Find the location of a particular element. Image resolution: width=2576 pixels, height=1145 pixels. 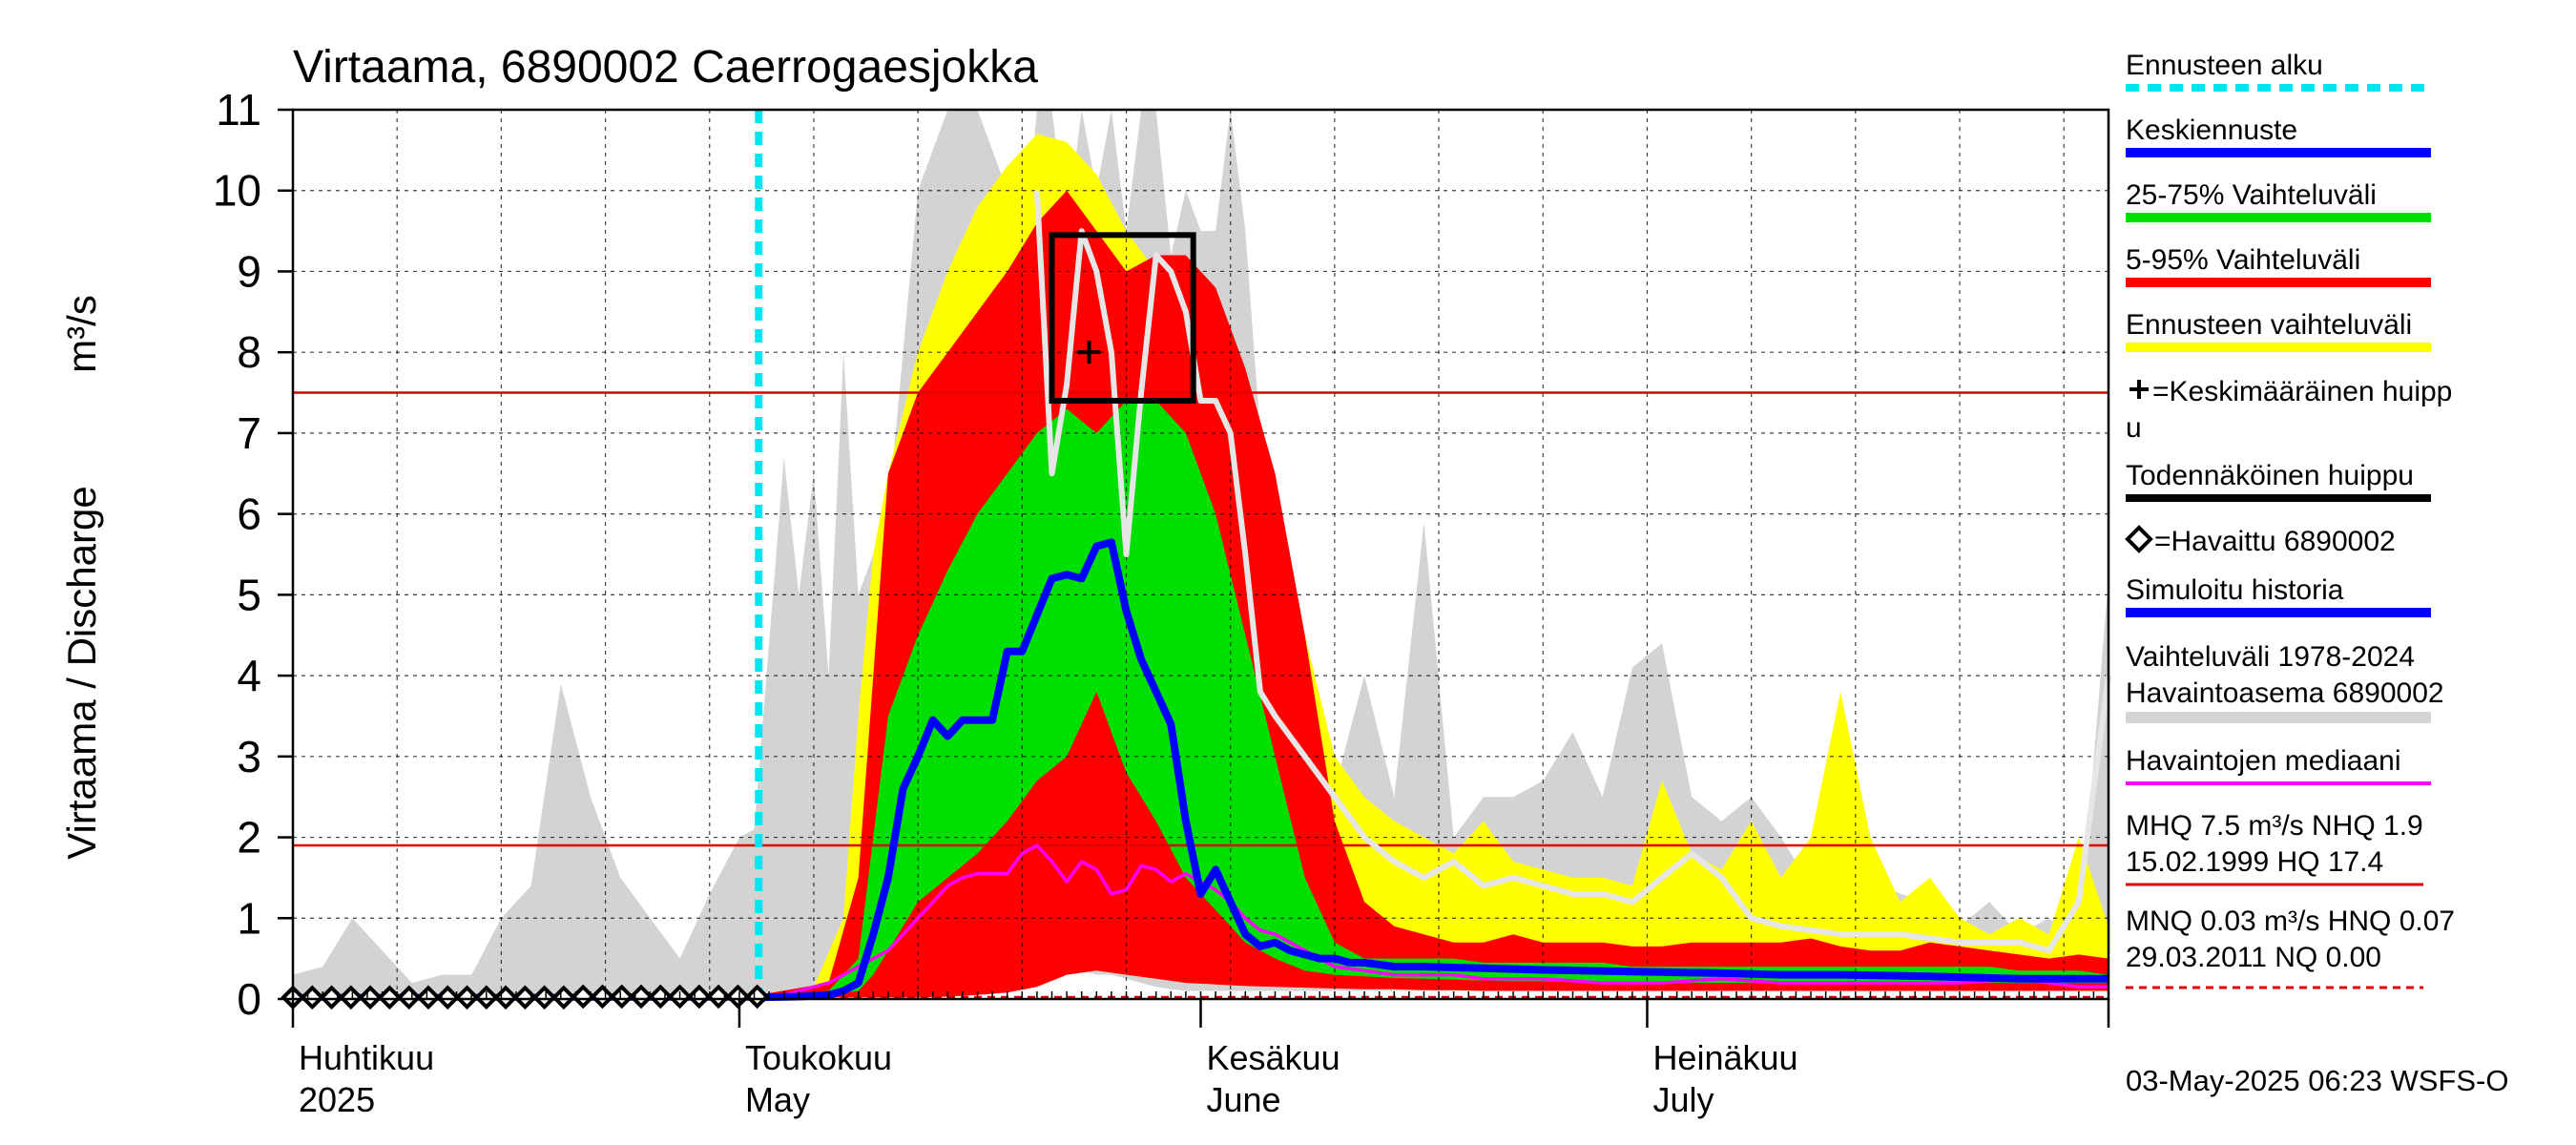

x-tick-label-fi: Heinäkuu is located at coordinates (1724, 1057).